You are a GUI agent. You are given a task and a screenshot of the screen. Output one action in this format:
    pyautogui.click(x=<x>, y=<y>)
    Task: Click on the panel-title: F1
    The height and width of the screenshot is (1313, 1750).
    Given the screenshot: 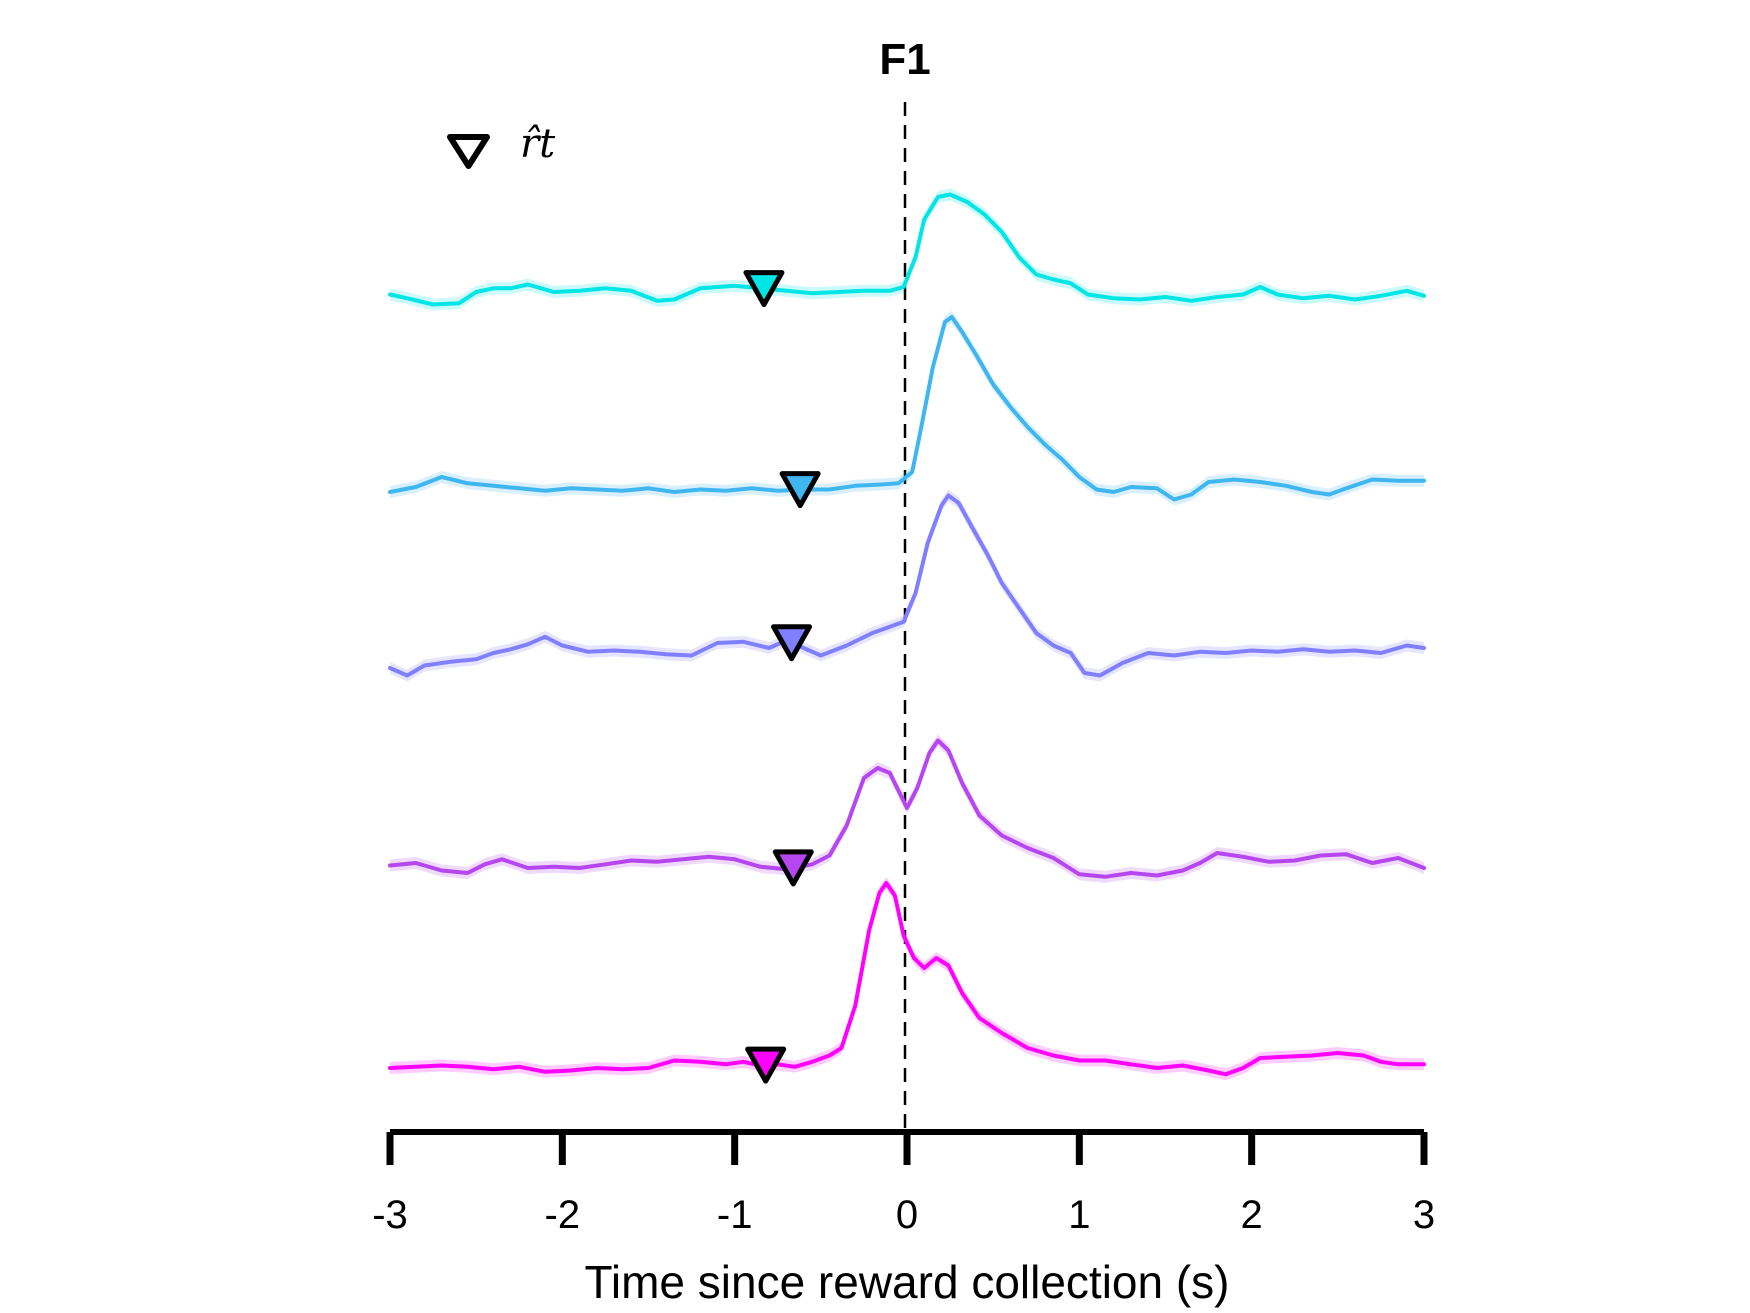 What is the action you would take?
    pyautogui.click(x=904, y=59)
    